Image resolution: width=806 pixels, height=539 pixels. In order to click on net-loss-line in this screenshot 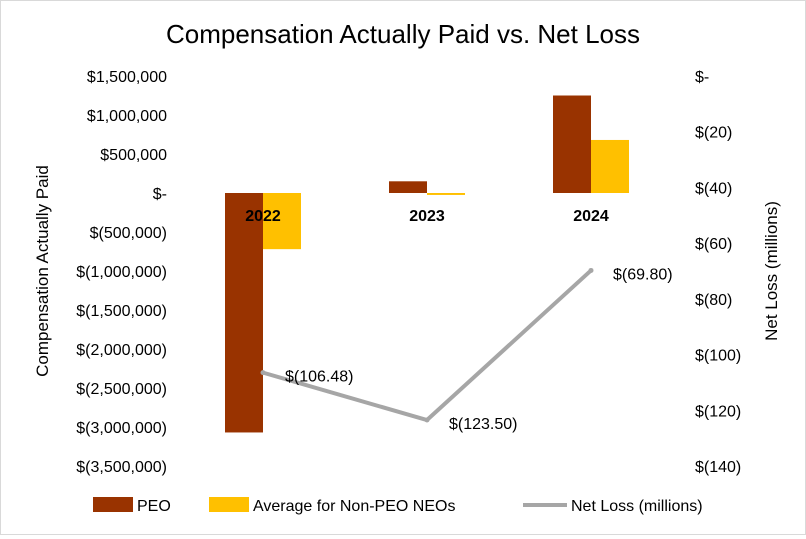, I will do `click(427, 345)`.